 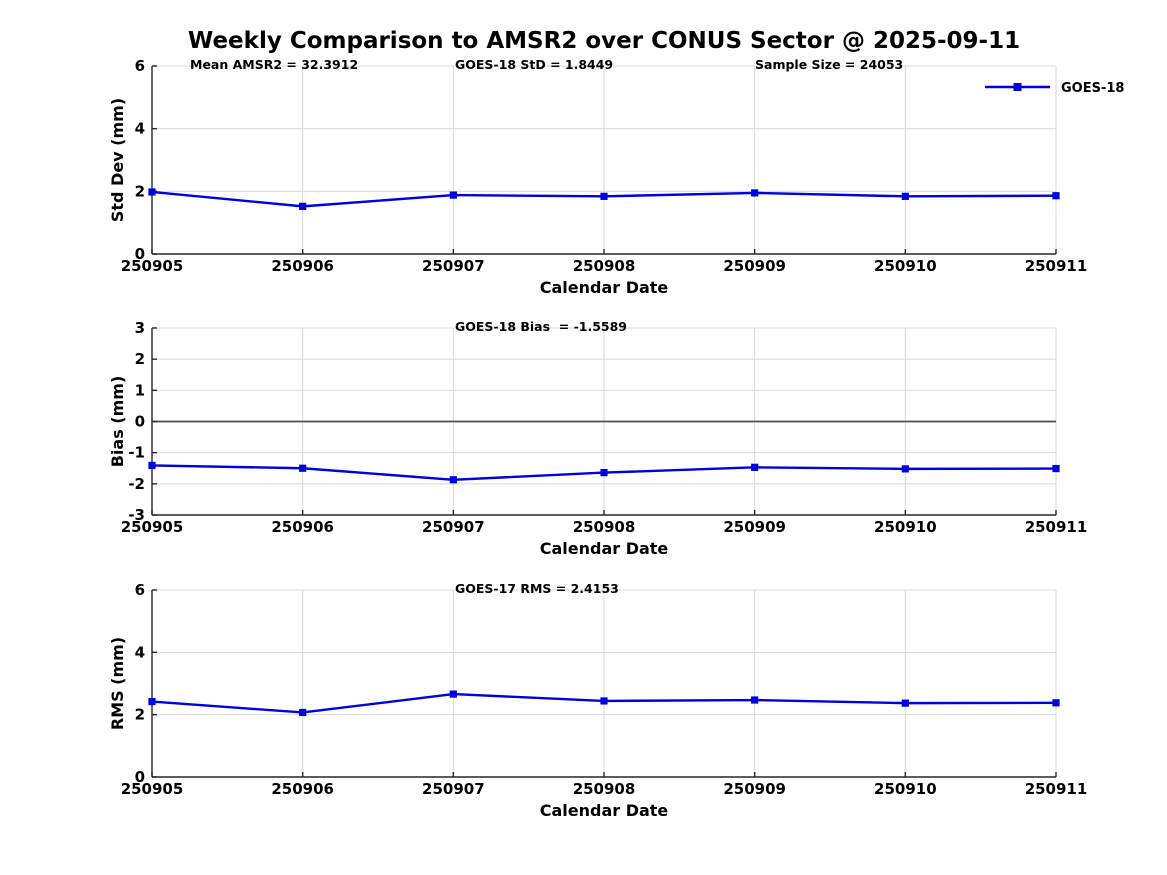 I want to click on y-tick-label: 3, so click(x=140, y=328).